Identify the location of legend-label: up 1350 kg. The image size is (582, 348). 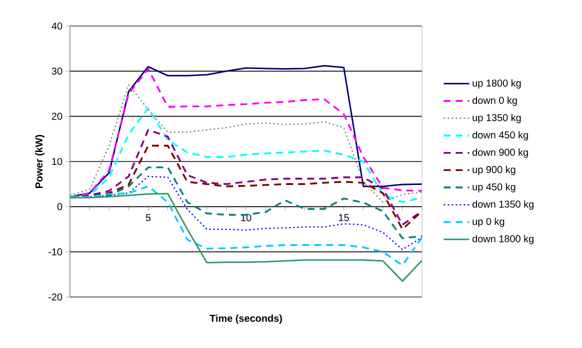
(496, 119).